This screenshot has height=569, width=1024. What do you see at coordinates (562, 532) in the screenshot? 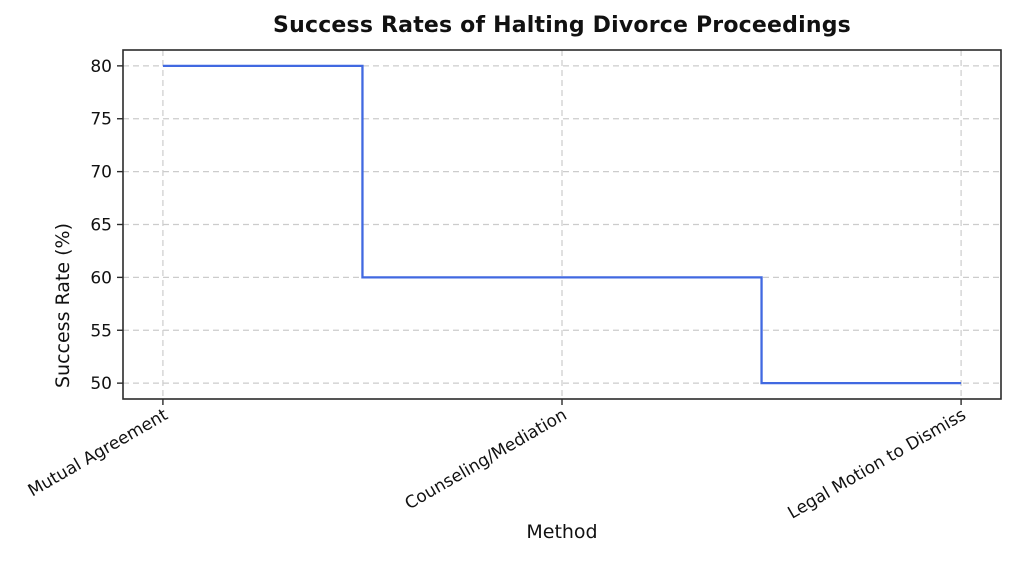
I see `x-axis-label: Method` at bounding box center [562, 532].